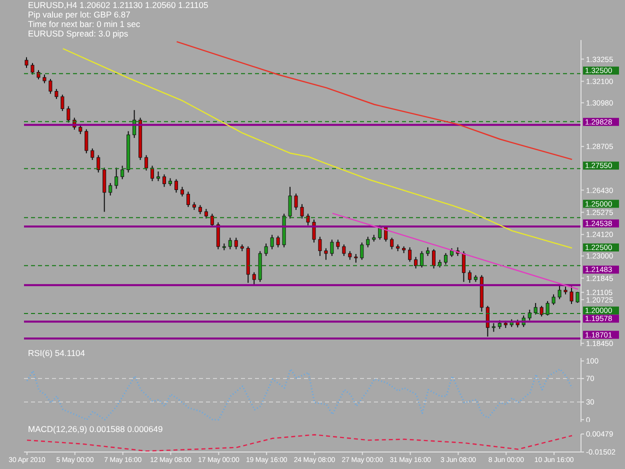 The height and width of the screenshot is (469, 625). I want to click on text: Time for next bar: 0 min 1 sec, so click(84, 24).